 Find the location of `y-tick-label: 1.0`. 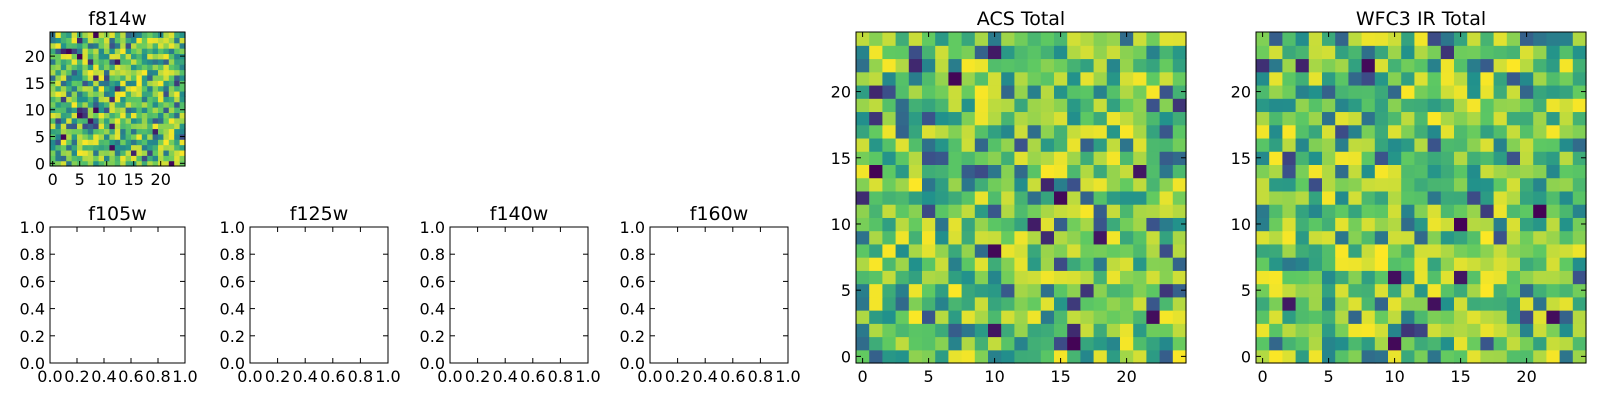

y-tick-label: 1.0 is located at coordinates (32, 227).